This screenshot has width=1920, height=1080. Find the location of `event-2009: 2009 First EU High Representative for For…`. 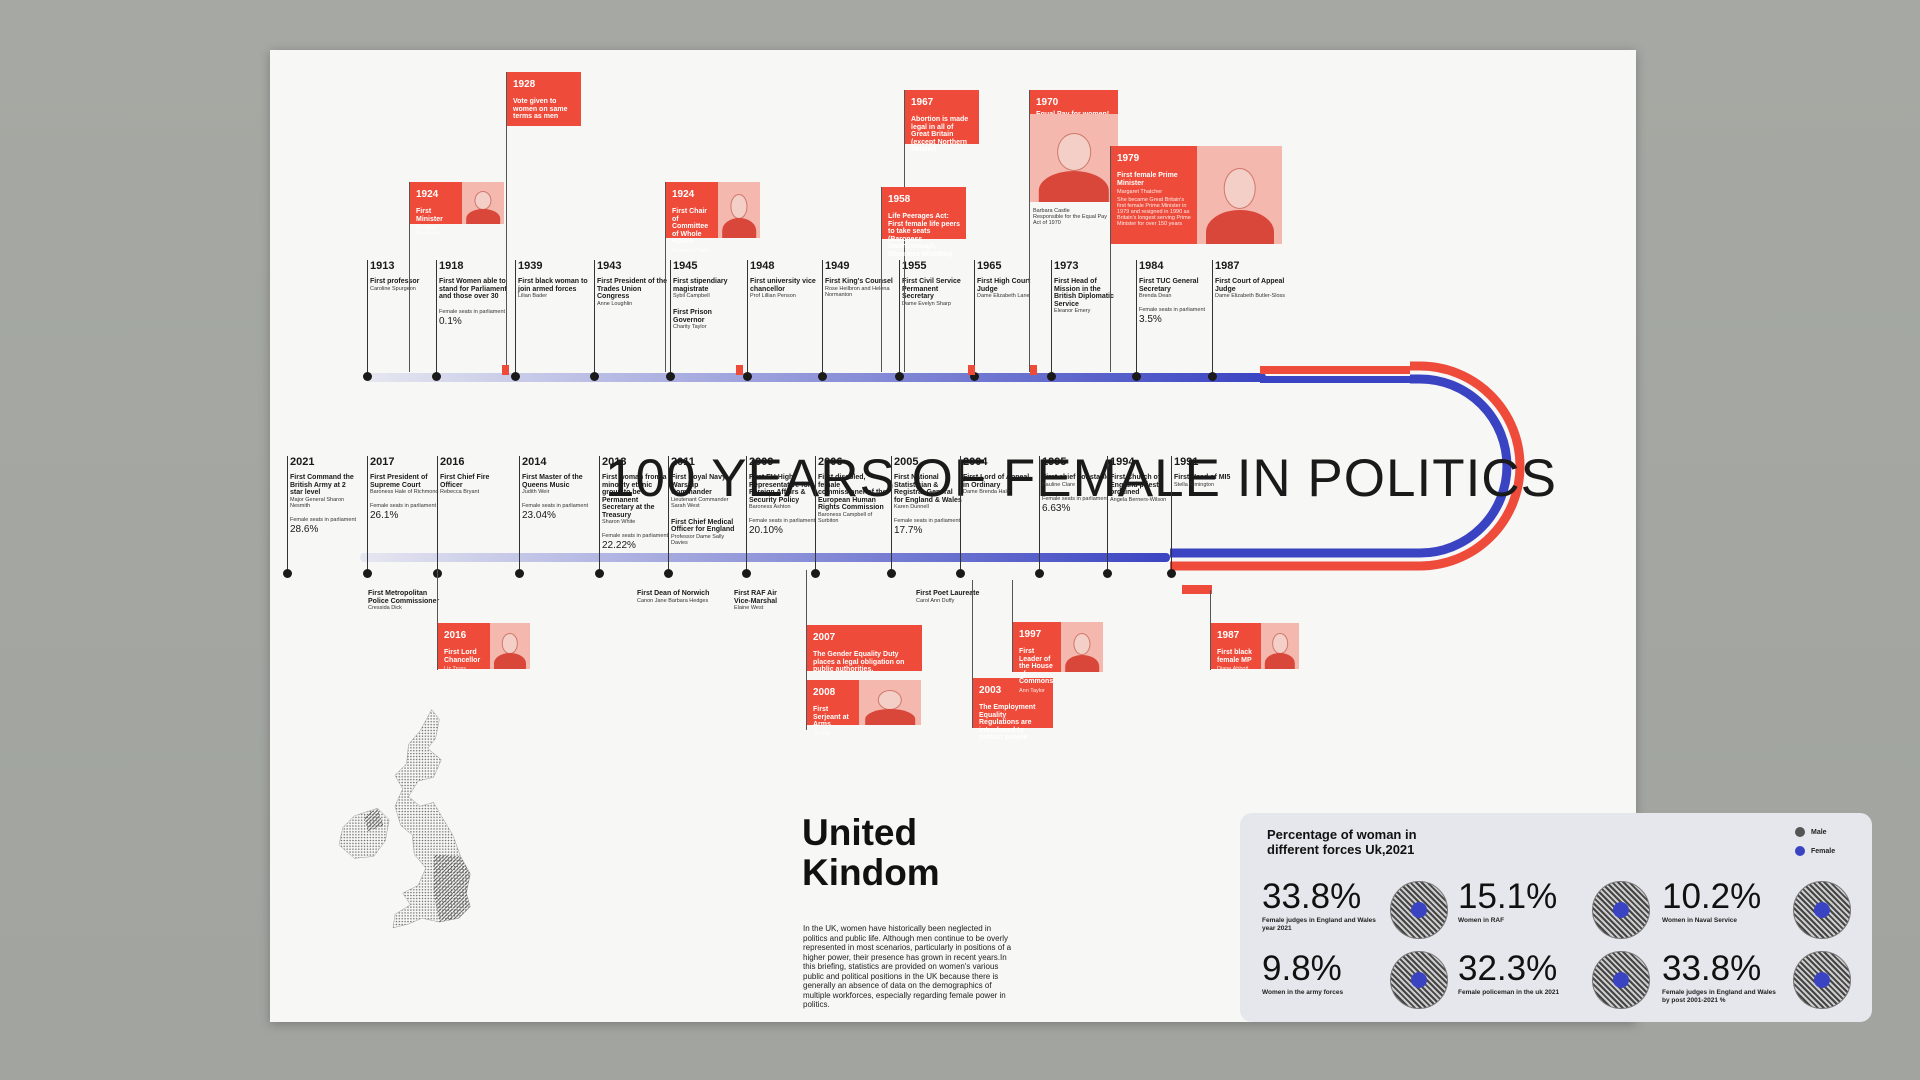

event-2009: 2009 First EU High Representative for For… is located at coordinates (782, 496).